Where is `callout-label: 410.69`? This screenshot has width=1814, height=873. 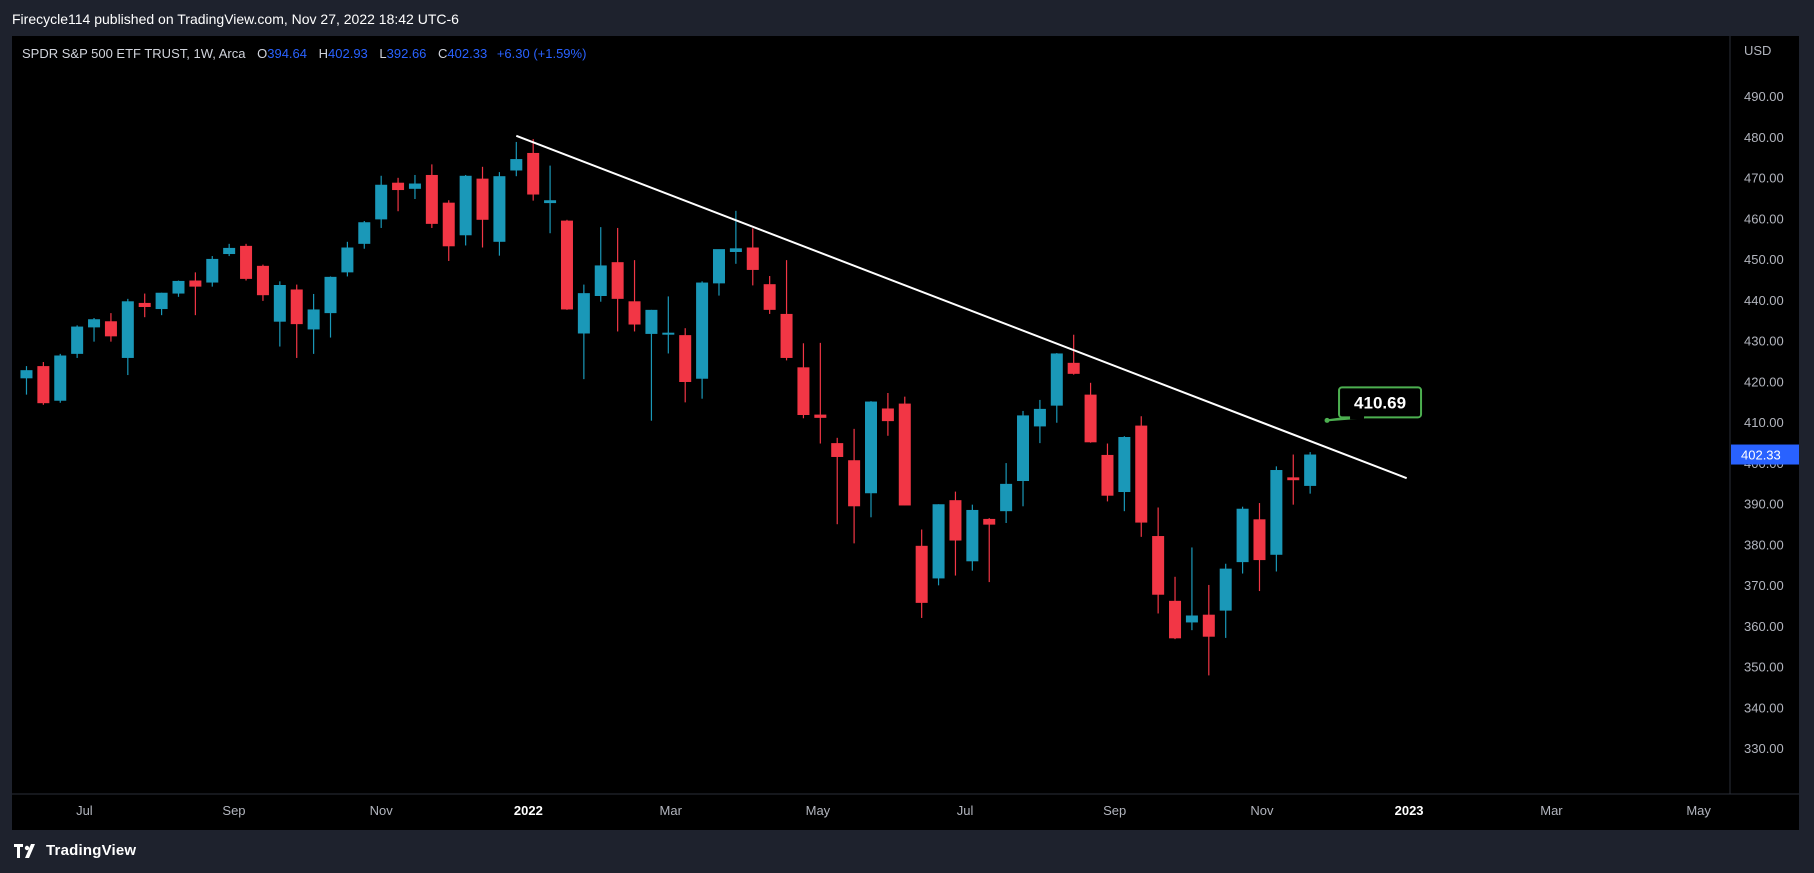 callout-label: 410.69 is located at coordinates (1380, 402).